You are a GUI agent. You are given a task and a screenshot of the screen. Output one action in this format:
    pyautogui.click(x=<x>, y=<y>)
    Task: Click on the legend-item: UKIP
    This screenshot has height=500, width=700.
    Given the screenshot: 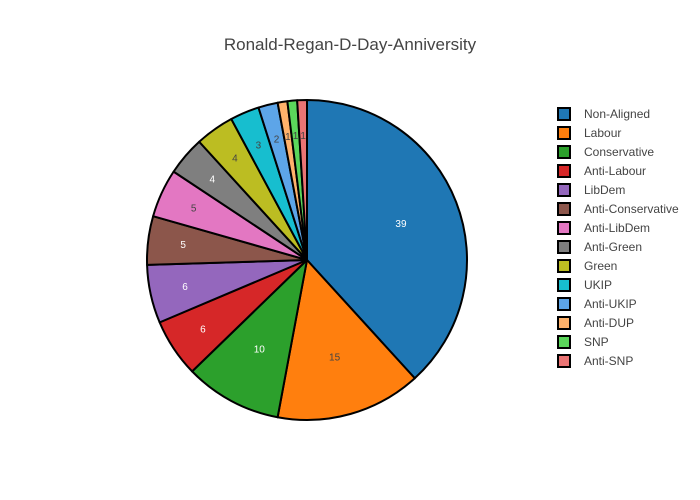 What is the action you would take?
    pyautogui.click(x=584, y=285)
    